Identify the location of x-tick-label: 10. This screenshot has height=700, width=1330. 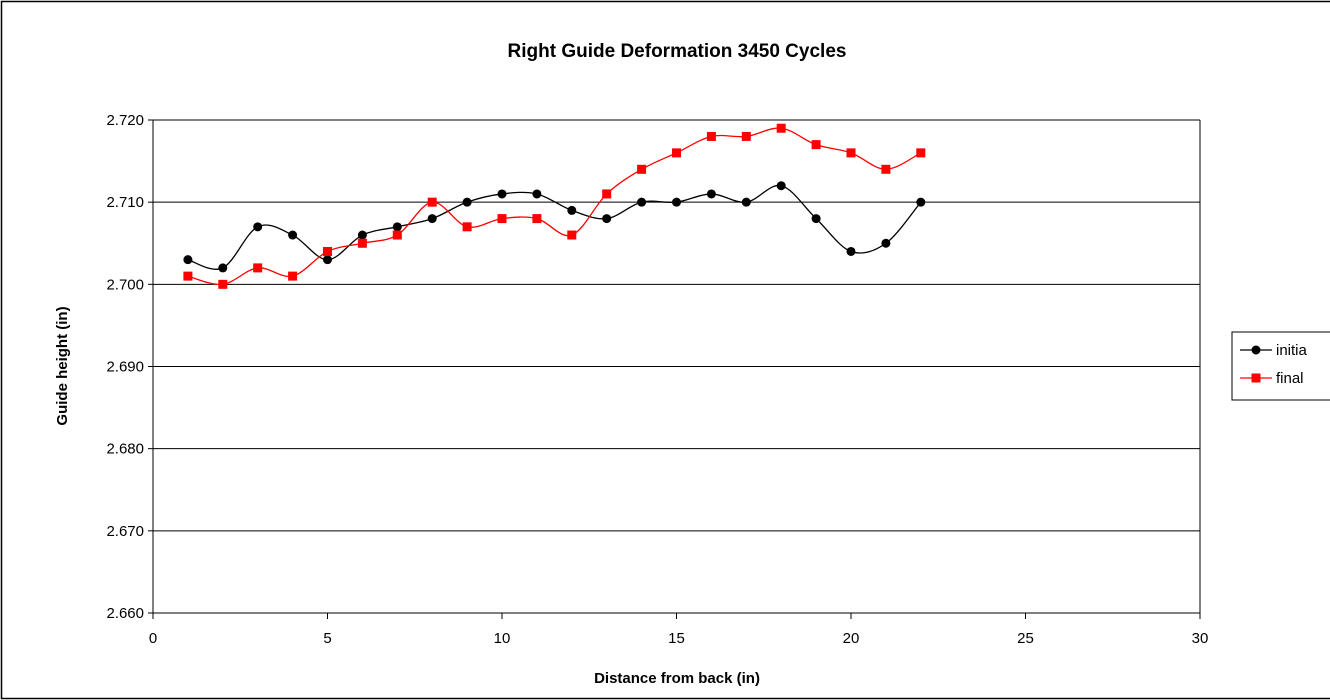
(502, 638).